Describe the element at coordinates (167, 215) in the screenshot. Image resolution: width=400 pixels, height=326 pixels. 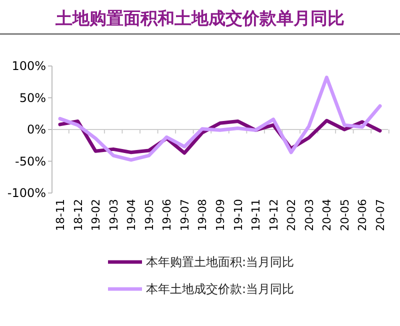
I see `x-tick-label: 19-06` at that location.